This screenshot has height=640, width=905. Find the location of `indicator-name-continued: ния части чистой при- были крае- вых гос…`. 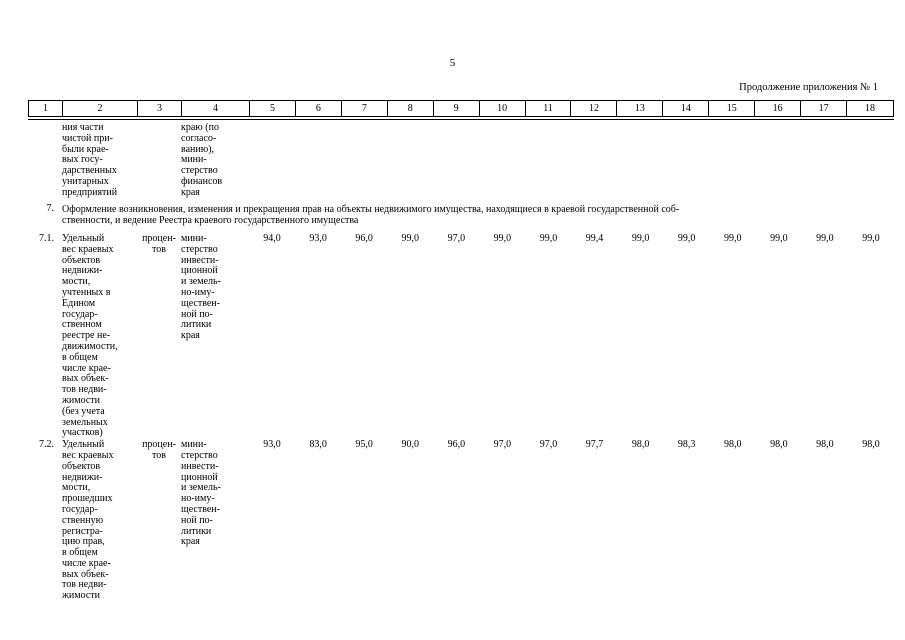

indicator-name-continued: ния части чистой при- были крае- вых гос… is located at coordinates (90, 160).